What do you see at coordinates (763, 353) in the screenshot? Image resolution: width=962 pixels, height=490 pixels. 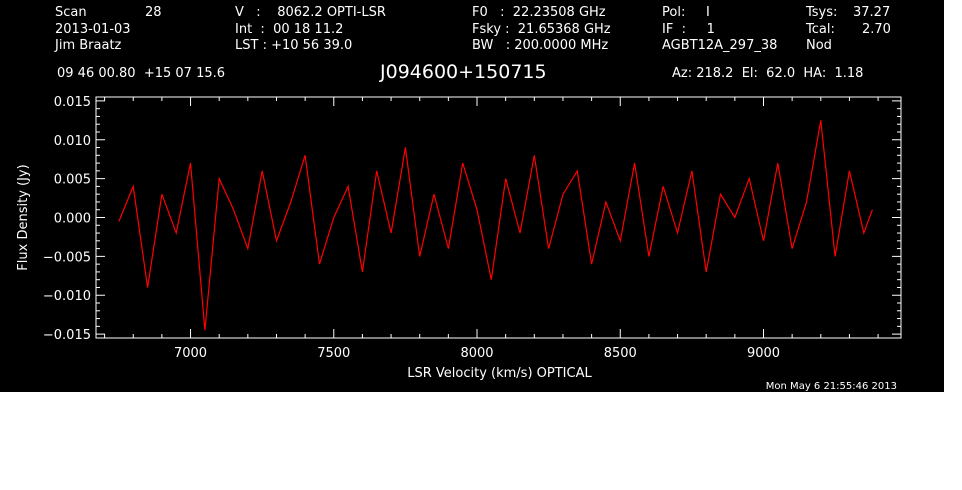 I see `x-tick-label: 9000` at bounding box center [763, 353].